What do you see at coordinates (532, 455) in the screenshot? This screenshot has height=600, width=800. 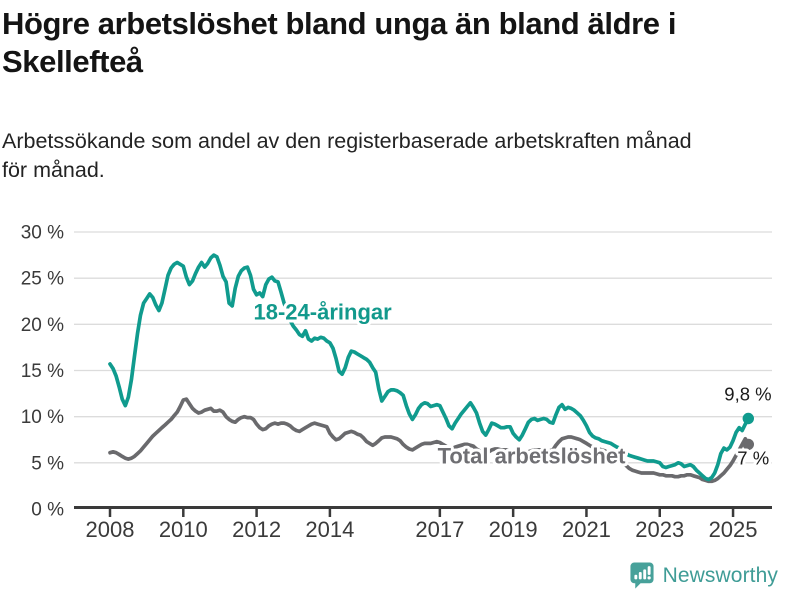 I see `series-label-total: Total arbetslöshet` at bounding box center [532, 455].